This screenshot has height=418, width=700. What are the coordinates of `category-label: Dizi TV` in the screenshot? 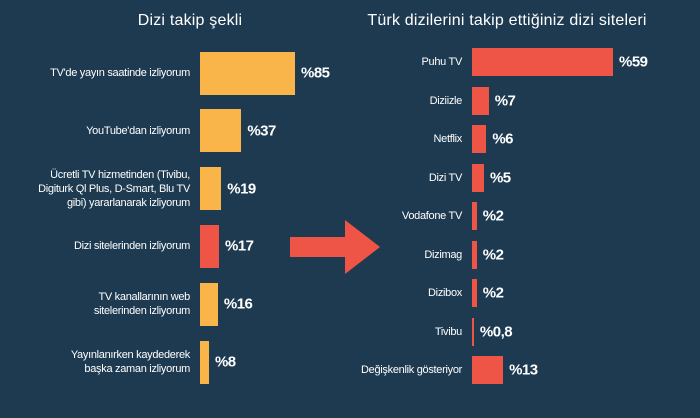 It's located at (445, 177).